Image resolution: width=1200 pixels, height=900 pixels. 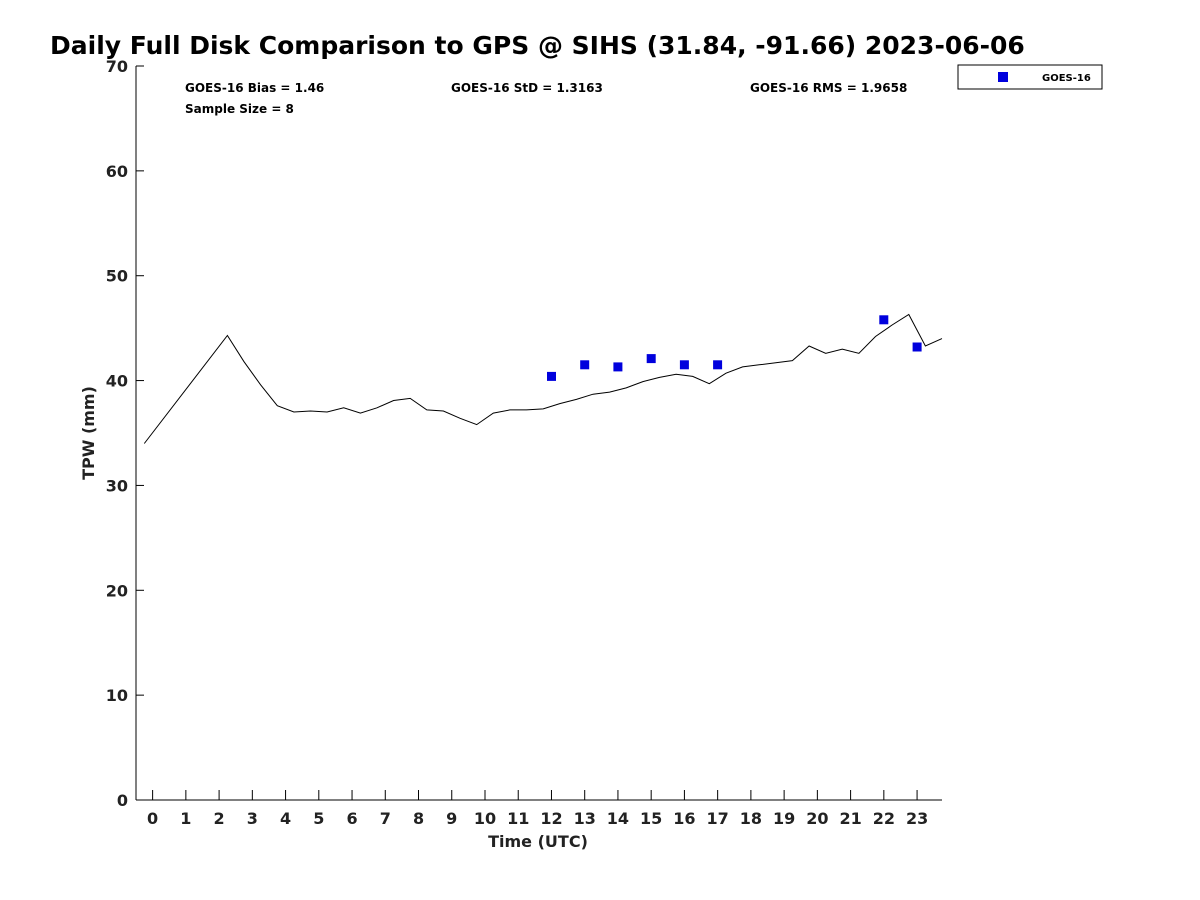 I want to click on x-tick-label: 0, so click(x=152, y=818).